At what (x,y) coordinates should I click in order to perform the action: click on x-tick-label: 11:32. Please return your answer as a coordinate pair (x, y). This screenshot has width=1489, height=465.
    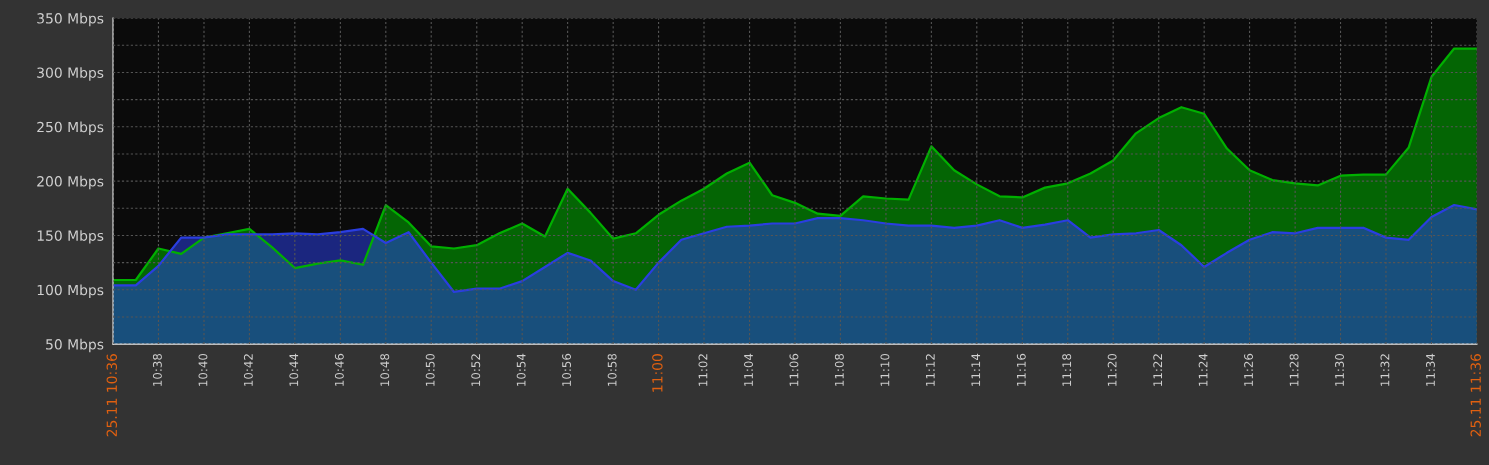
    Looking at the image, I should click on (1385, 370).